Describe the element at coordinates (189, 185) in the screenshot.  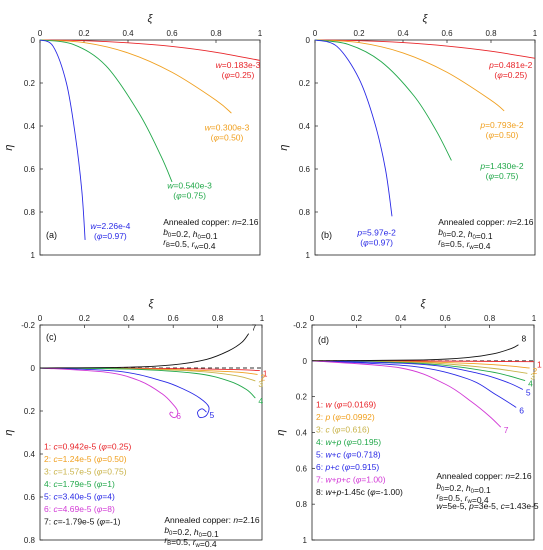
I see `curve-label: w=0.540e-3` at that location.